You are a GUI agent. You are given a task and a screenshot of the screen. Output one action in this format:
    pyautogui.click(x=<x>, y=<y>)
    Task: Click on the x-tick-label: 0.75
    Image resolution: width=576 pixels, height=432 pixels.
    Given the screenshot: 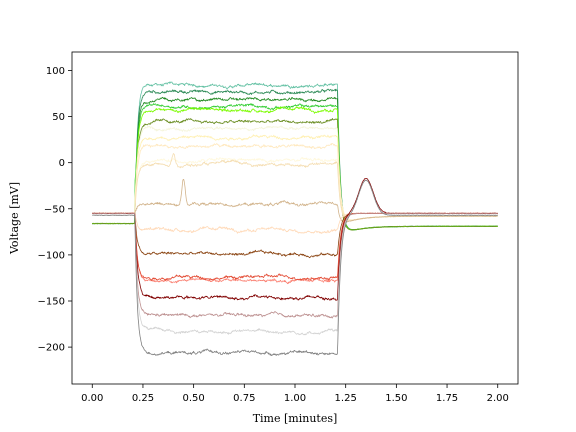 What is the action you would take?
    pyautogui.click(x=244, y=398)
    